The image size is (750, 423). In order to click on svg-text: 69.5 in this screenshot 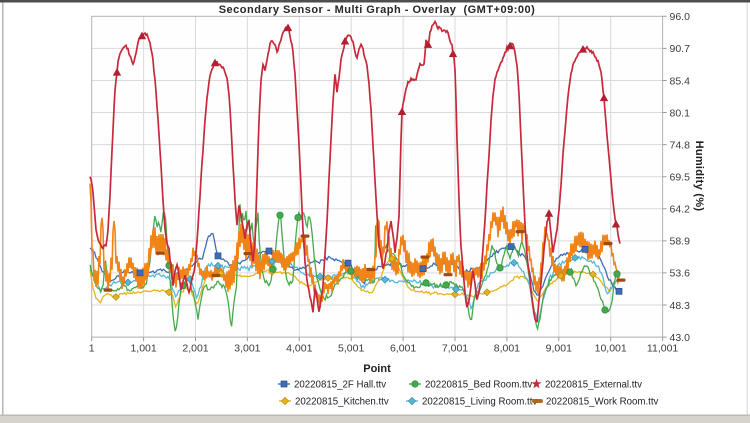, I will do `click(680, 178)`.